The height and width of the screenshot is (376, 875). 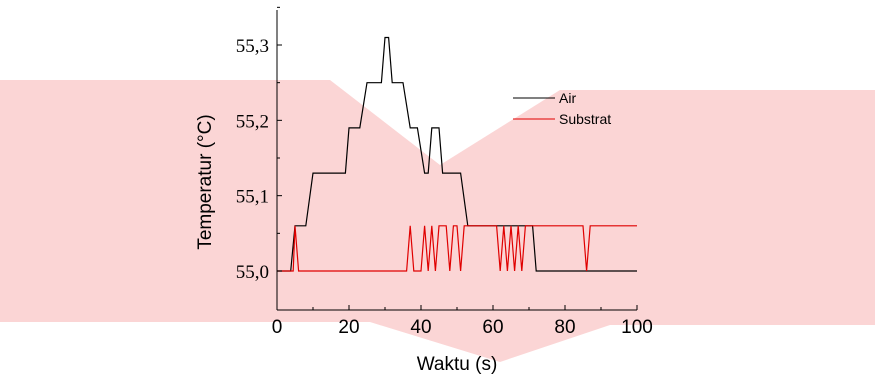 What do you see at coordinates (567, 98) in the screenshot?
I see `legend-label-air: Air` at bounding box center [567, 98].